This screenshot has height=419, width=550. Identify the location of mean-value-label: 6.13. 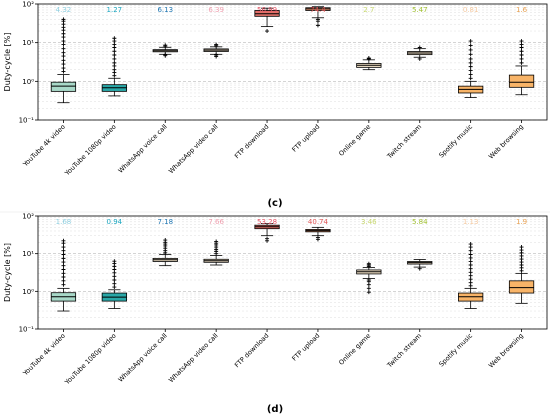
(165, 10).